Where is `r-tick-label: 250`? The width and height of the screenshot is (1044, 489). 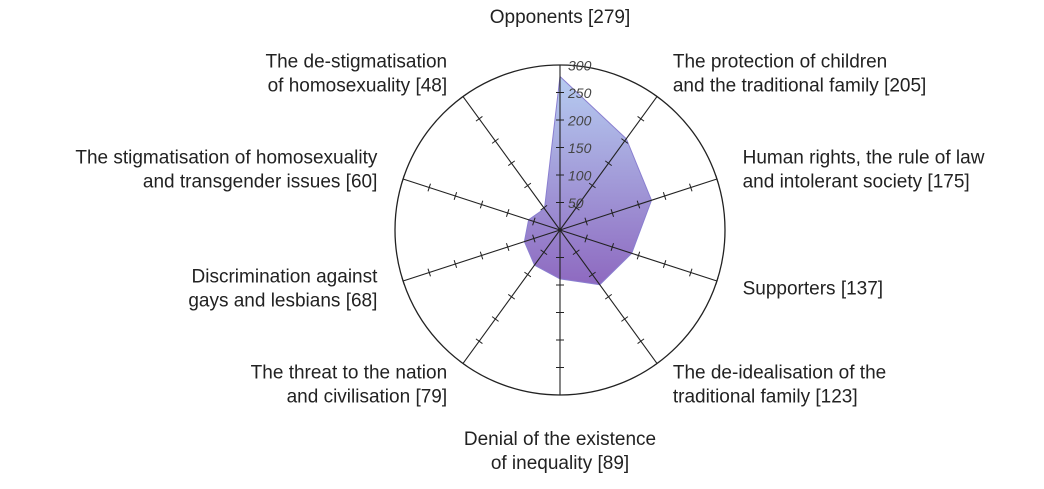
r-tick-label: 250 is located at coordinates (579, 93).